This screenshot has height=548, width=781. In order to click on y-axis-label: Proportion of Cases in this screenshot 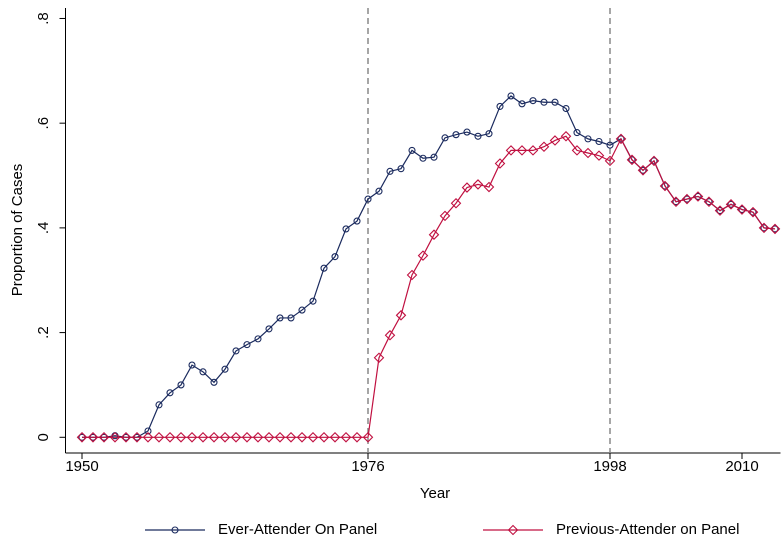, I will do `click(17, 230)`.